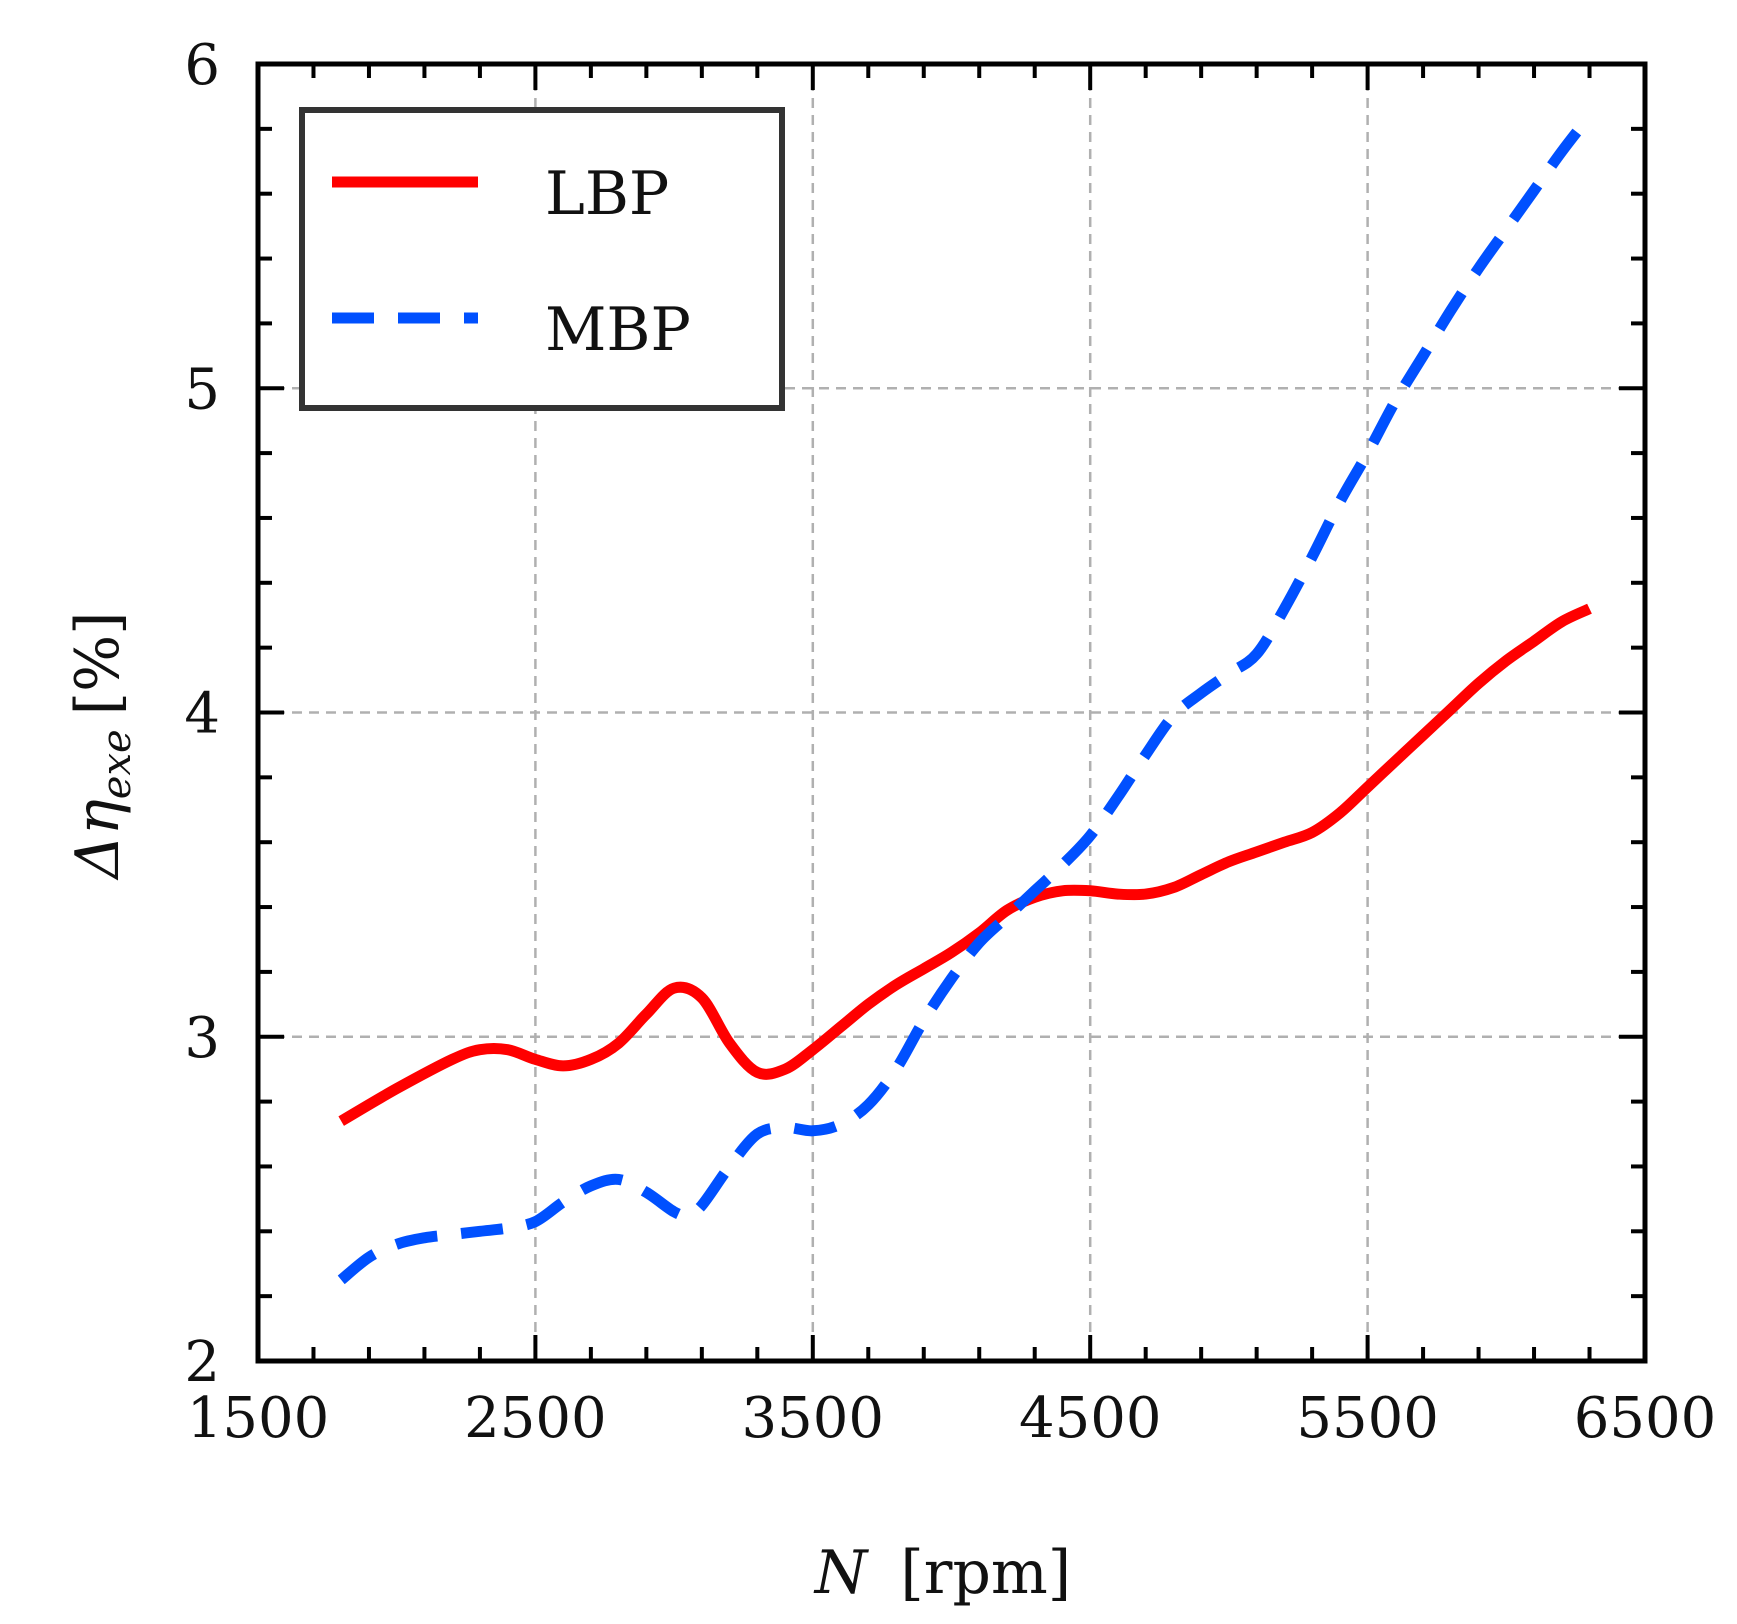 Image resolution: width=1737 pixels, height=1624 pixels. I want to click on y-tick-label-2: 2, so click(202, 1362).